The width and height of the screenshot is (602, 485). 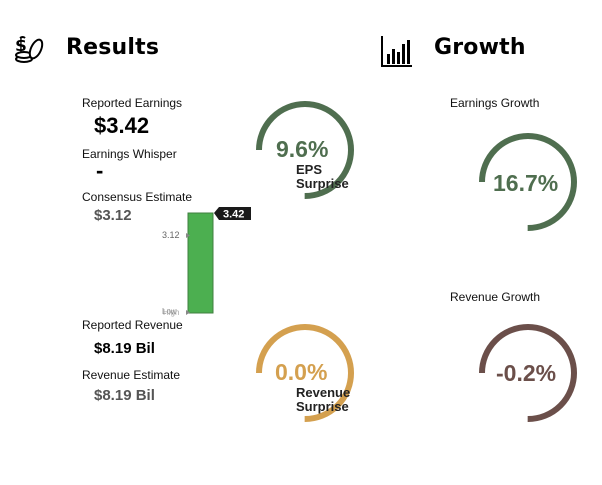 I want to click on low-tick-arrow, so click(x=188, y=312).